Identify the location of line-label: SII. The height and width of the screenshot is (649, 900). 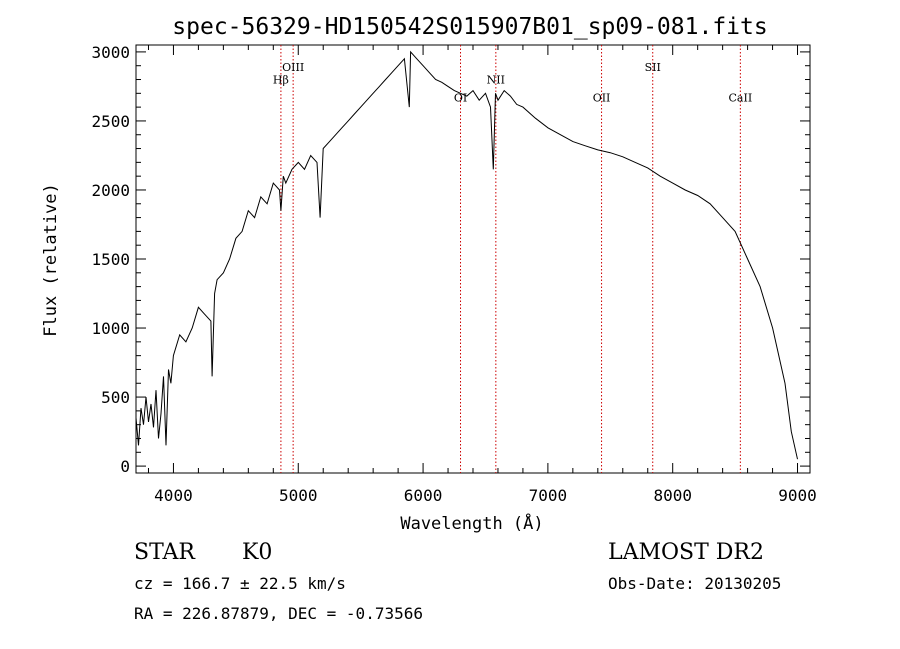
(653, 67).